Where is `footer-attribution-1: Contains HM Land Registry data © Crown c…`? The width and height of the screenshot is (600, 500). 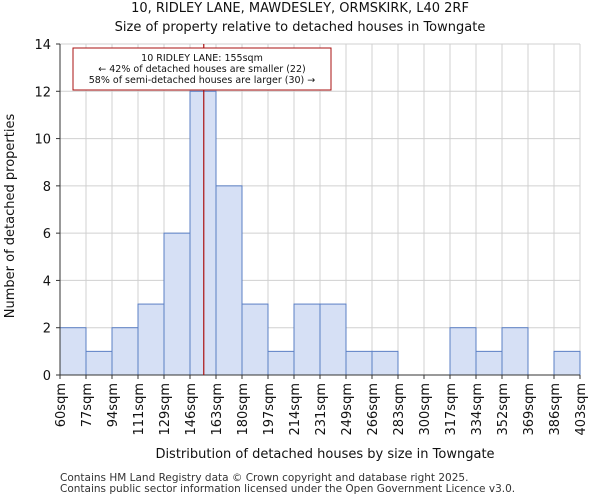
footer-attribution-1: Contains HM Land Registry data © Crown c… is located at coordinates (264, 478).